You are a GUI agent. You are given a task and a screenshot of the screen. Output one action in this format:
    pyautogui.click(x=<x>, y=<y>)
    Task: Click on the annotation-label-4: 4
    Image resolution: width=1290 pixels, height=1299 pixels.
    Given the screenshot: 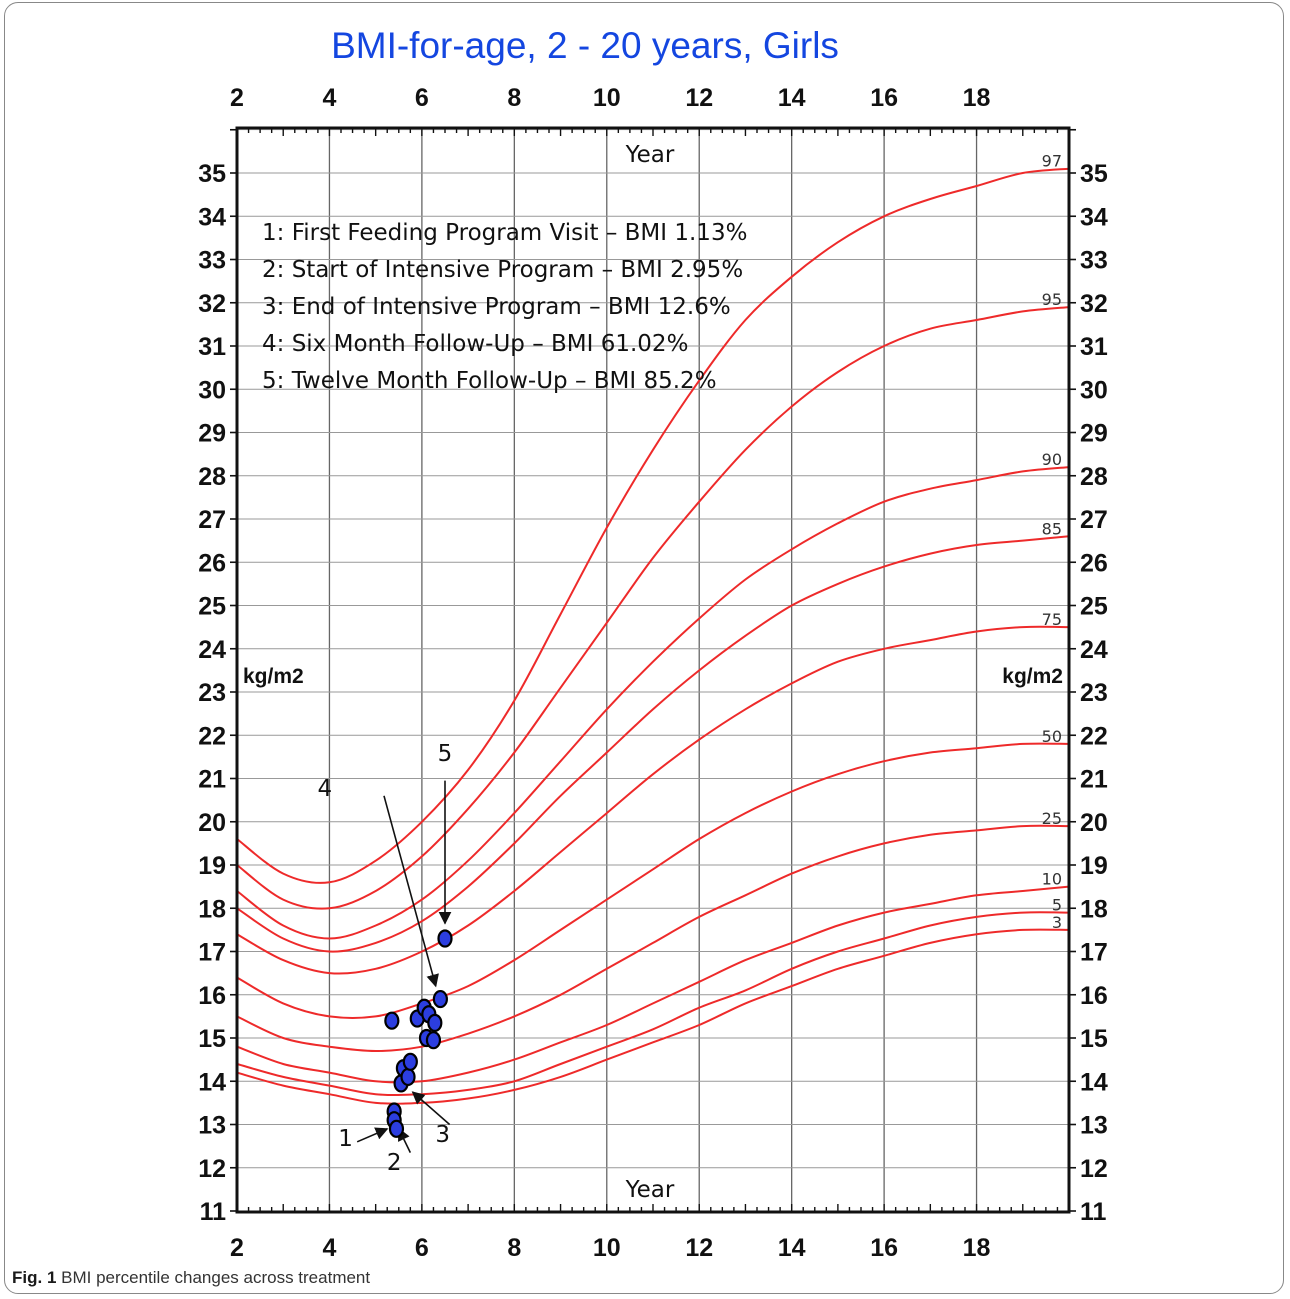 What is the action you would take?
    pyautogui.click(x=325, y=789)
    